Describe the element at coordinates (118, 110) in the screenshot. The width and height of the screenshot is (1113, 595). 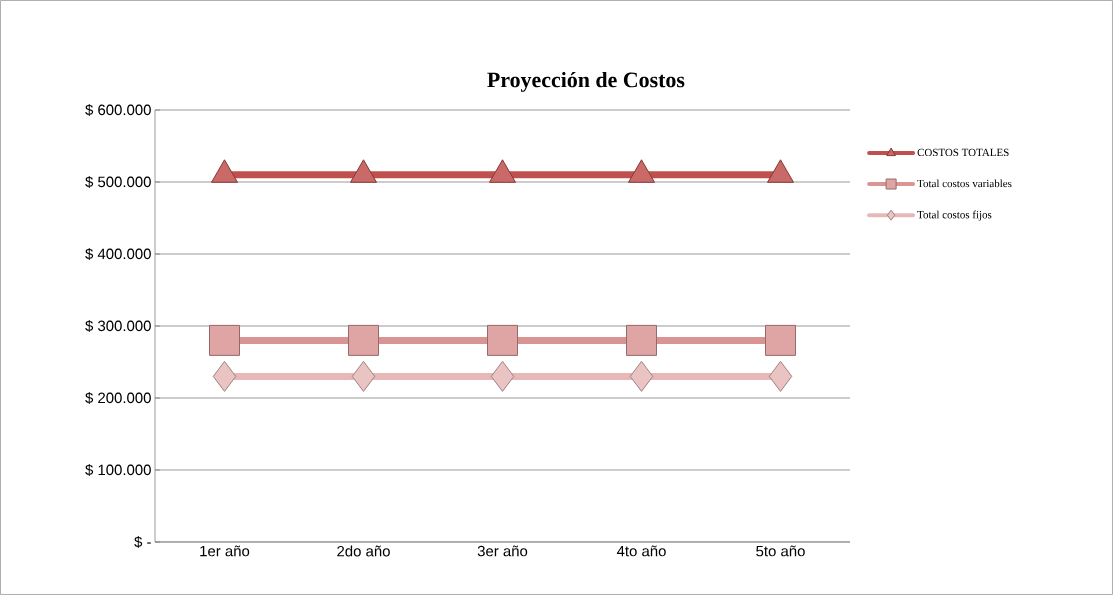
I see `y-tick-label: $ 600.000` at that location.